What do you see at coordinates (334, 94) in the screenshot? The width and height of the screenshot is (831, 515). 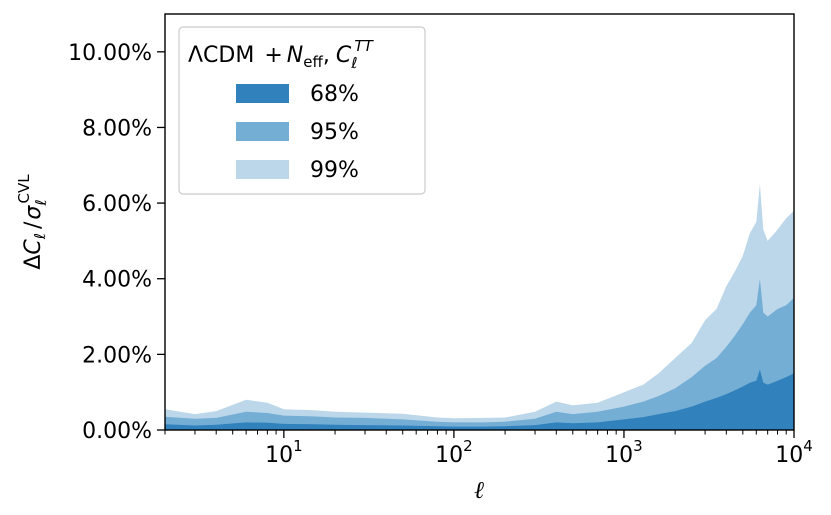 I see `legend-label: 68%` at bounding box center [334, 94].